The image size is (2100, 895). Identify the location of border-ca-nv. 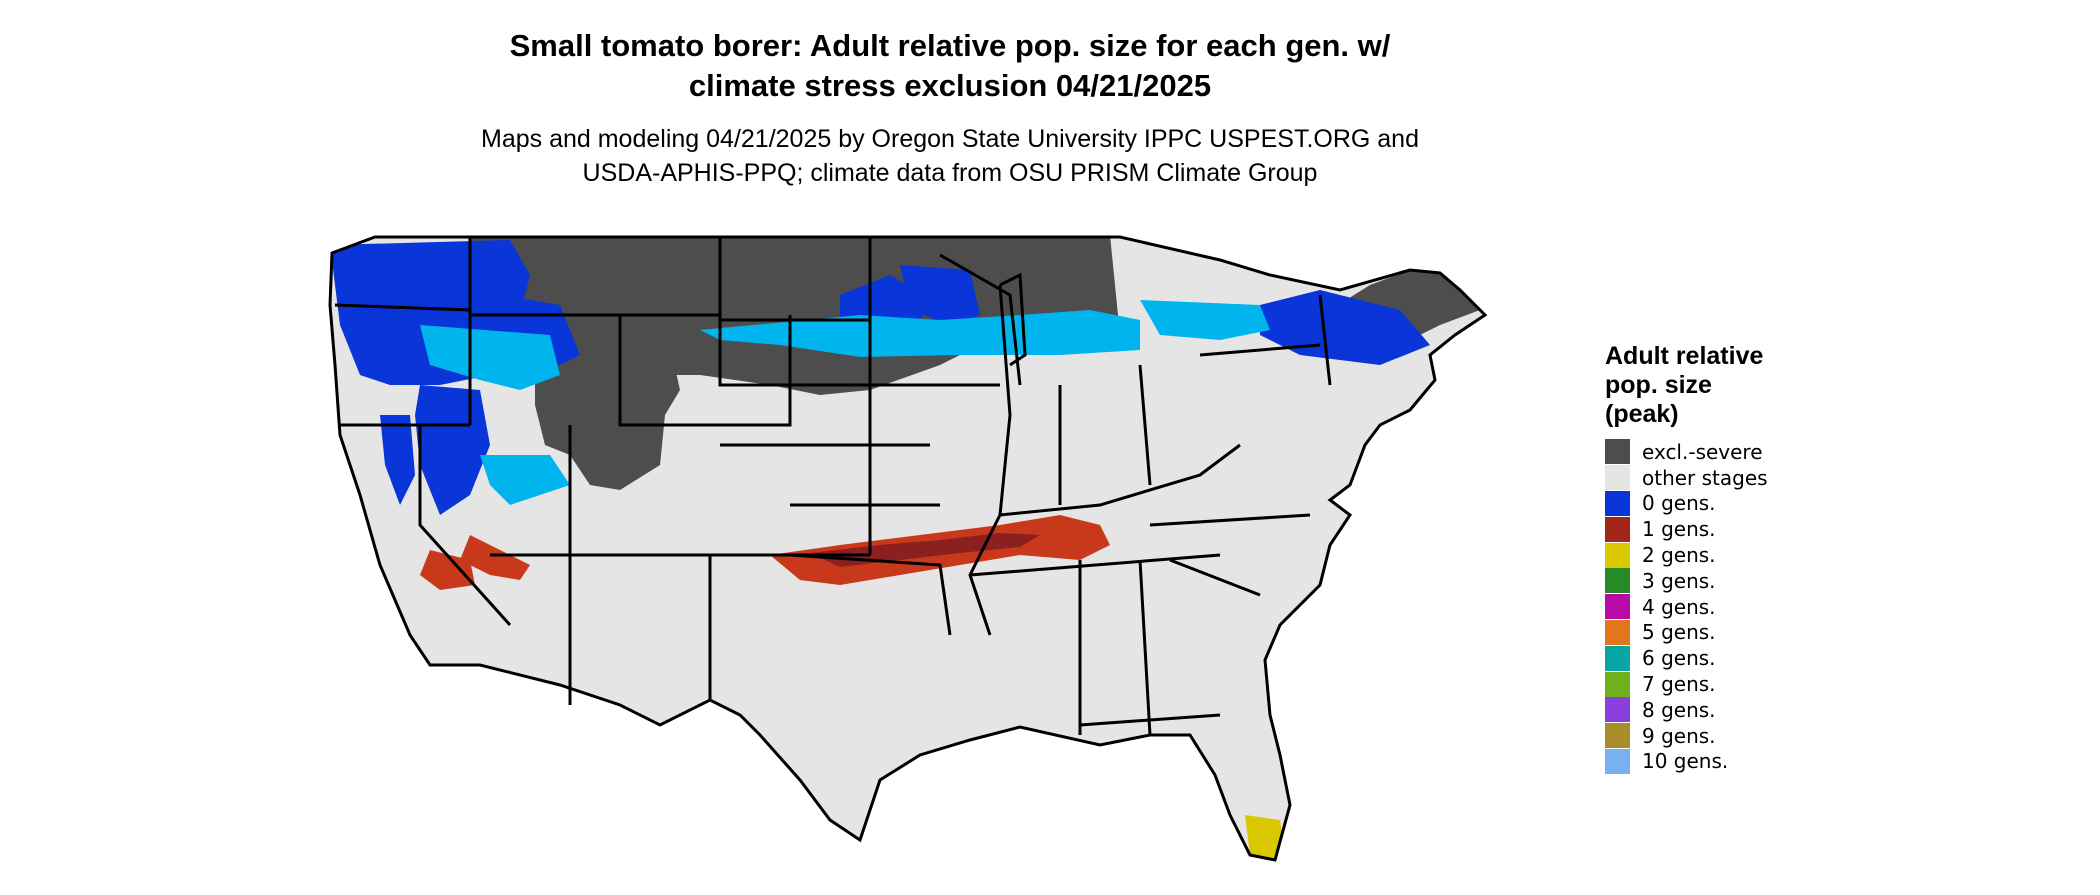
(465, 526).